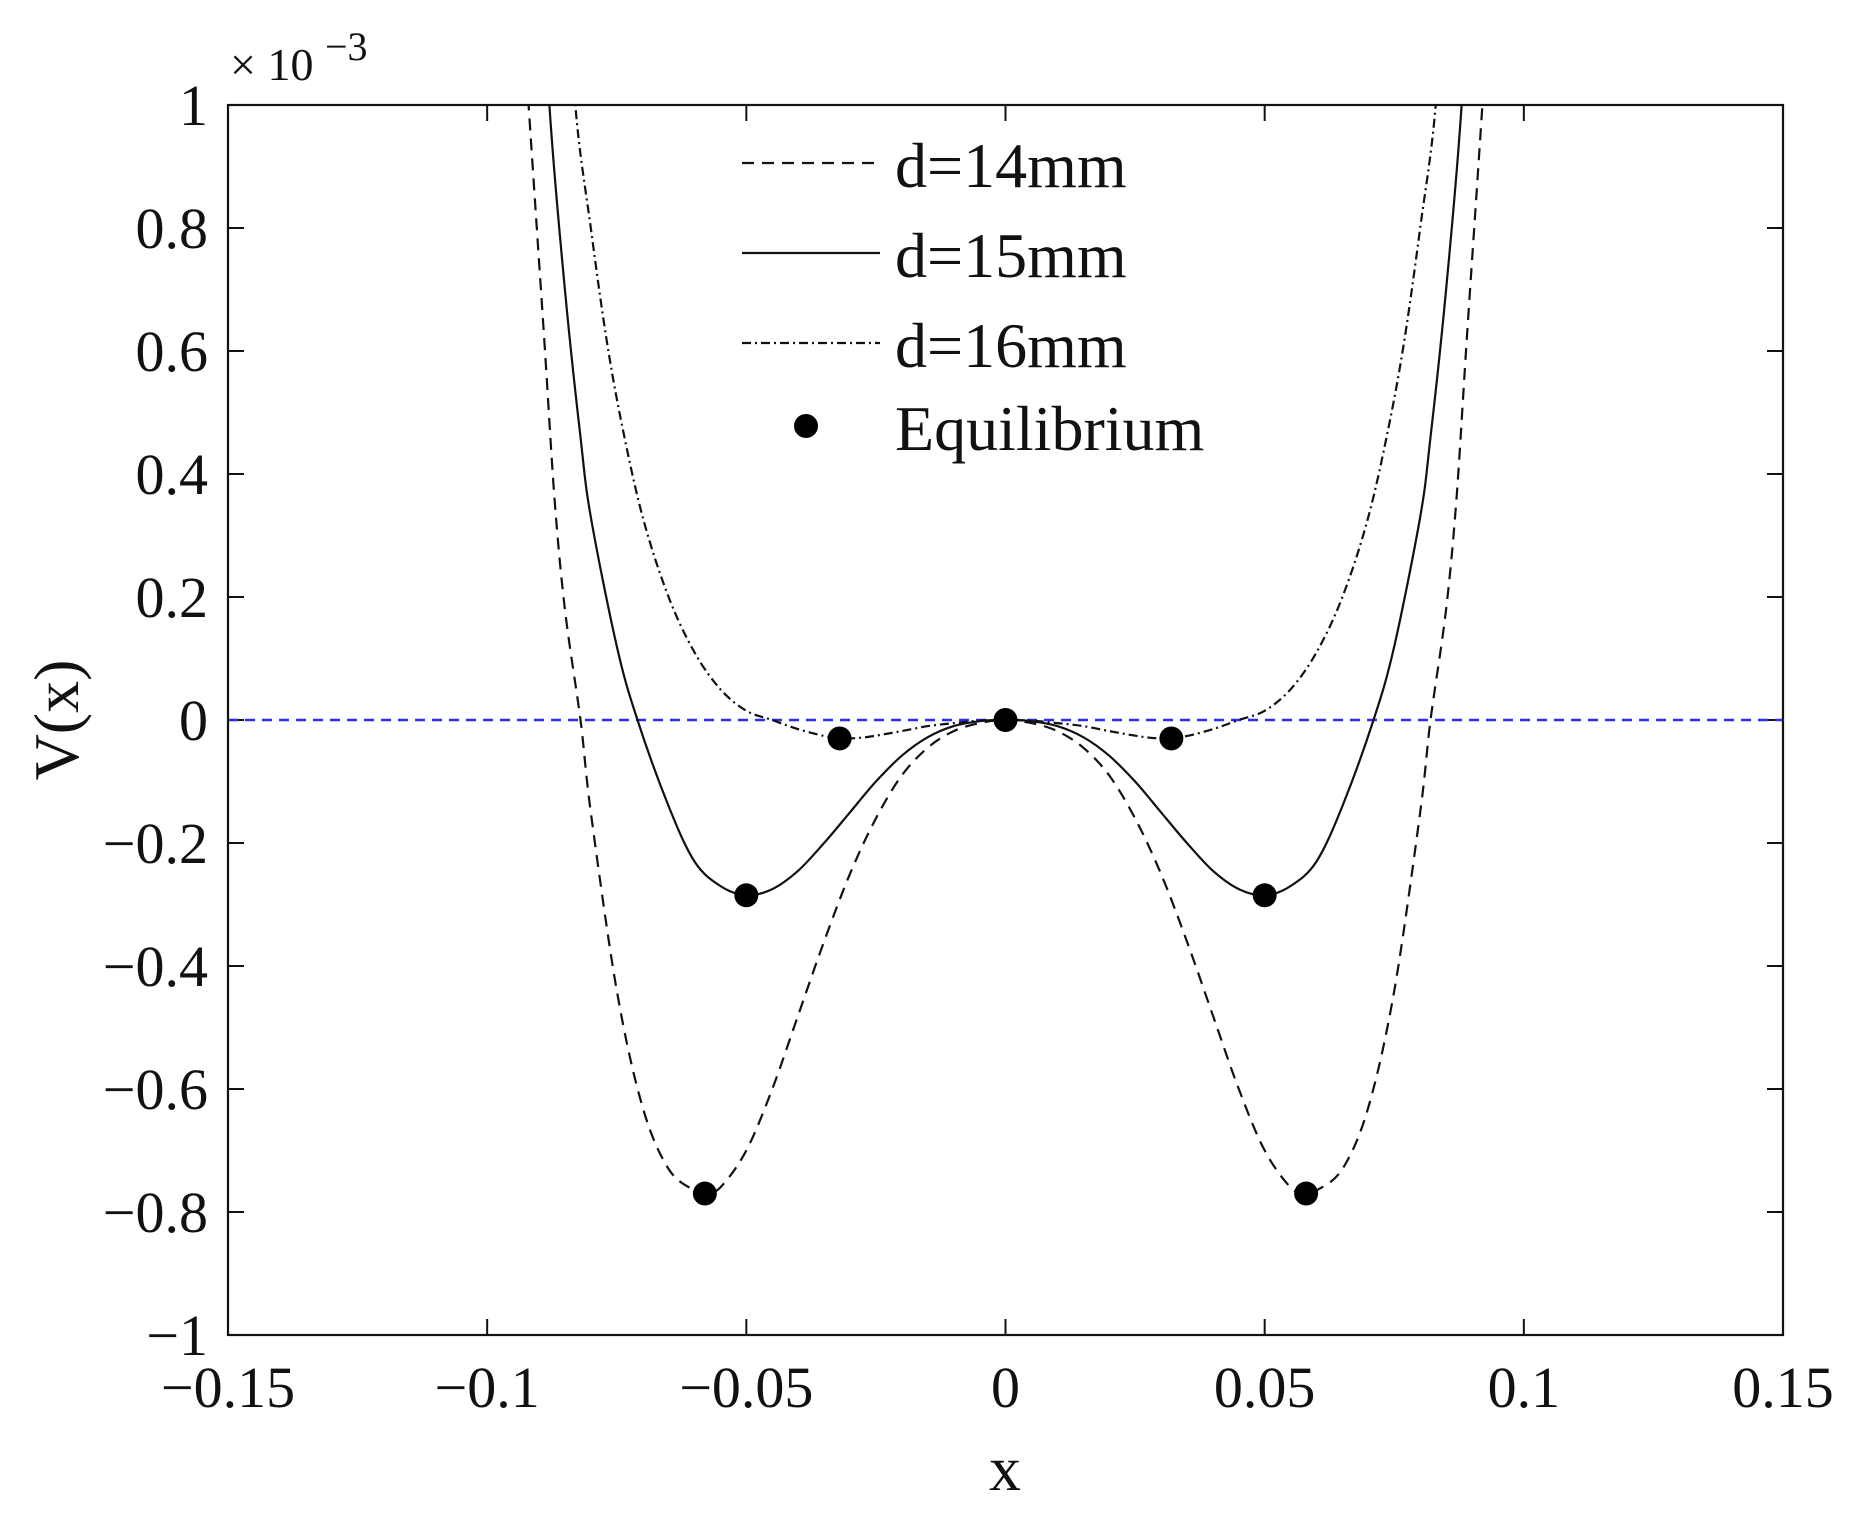 This screenshot has height=1517, width=1855. I want to click on legend: d=14mm d=15mm d=16mm Equilibrium, so click(973, 297).